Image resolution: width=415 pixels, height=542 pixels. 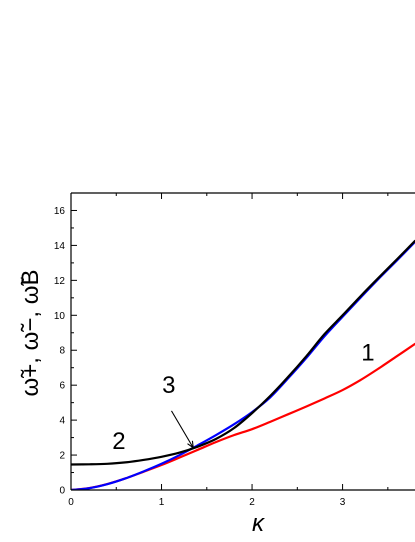 I want to click on x-tick-label: 1, so click(x=162, y=502).